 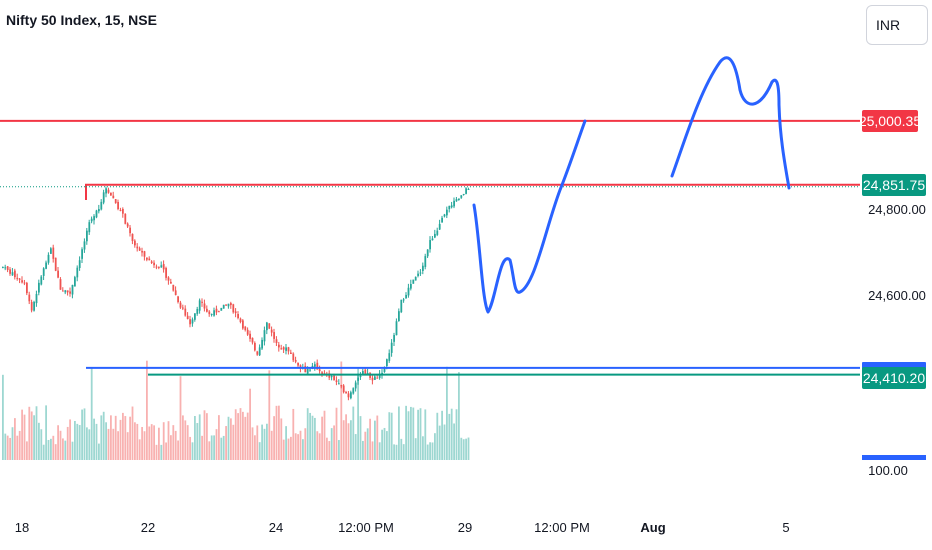 I want to click on price-tag-25000-text: 25,000.35, so click(x=890, y=121).